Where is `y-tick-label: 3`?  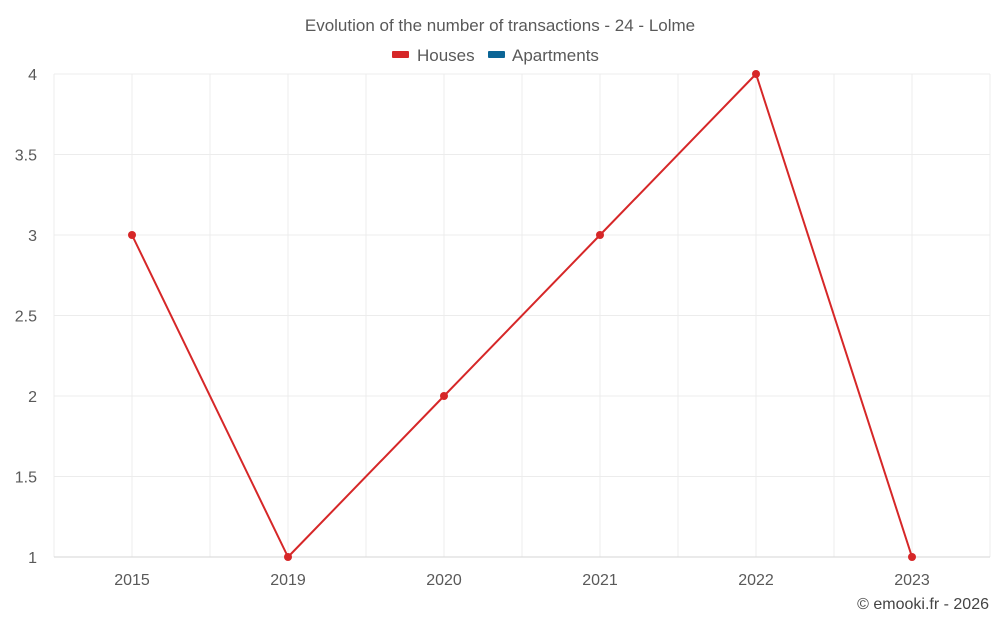
y-tick-label: 3 is located at coordinates (32, 236).